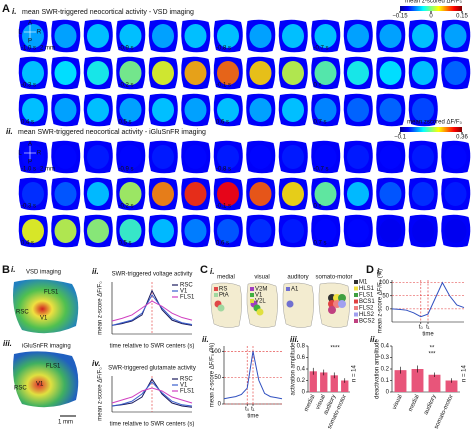 The width and height of the screenshot is (474, 429). I want to click on y-axis-label: mean z-score ΔF/F₀ (%), so click(213, 375).